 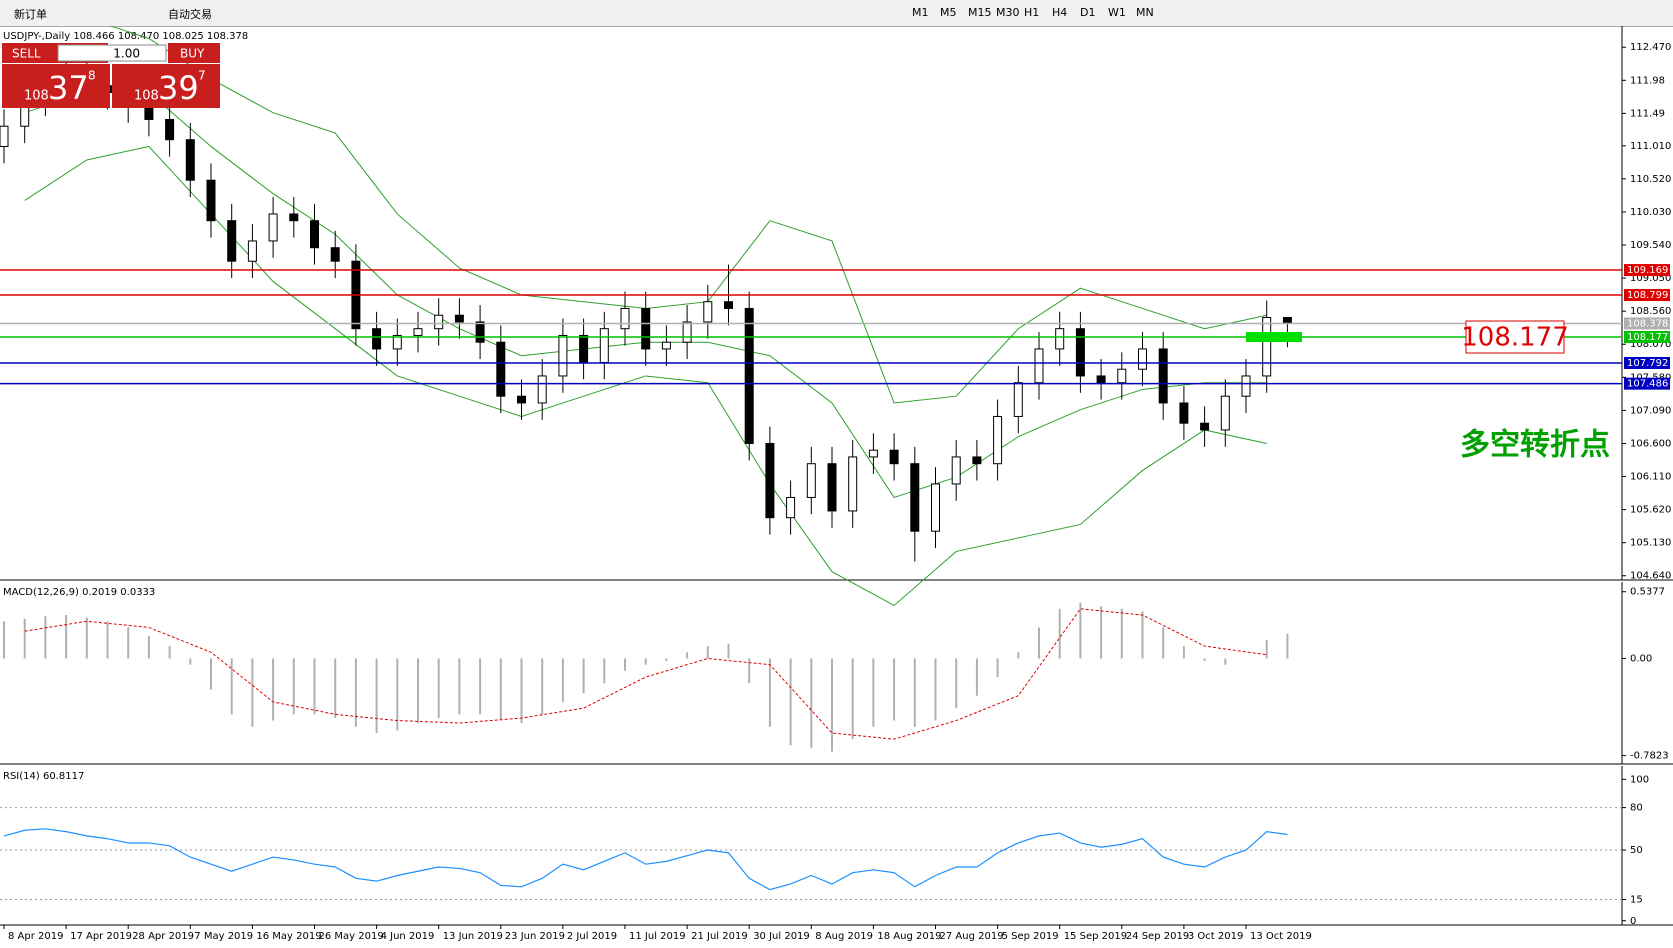 I want to click on y-tick-label: 0.00, so click(x=1641, y=658).